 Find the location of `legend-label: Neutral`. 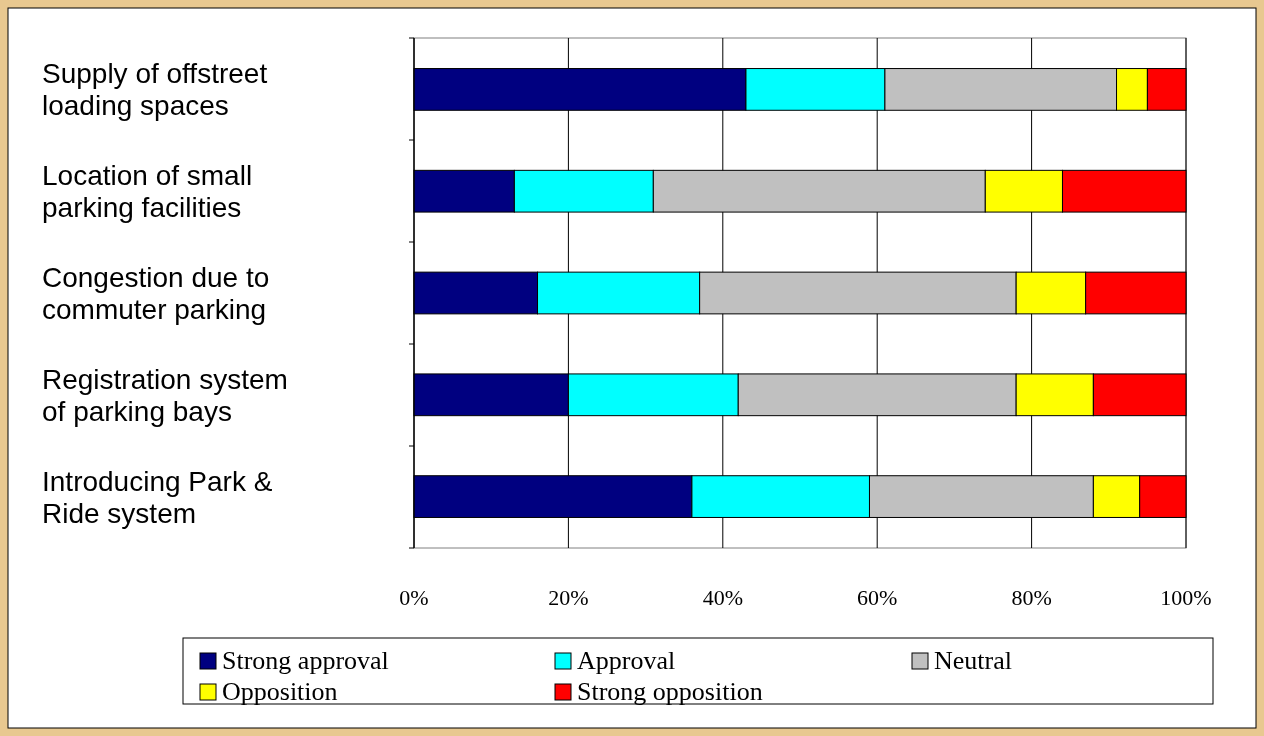

legend-label: Neutral is located at coordinates (973, 660).